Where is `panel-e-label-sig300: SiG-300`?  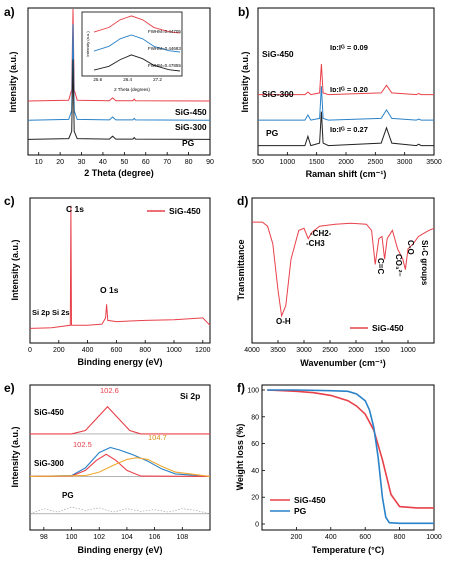
panel-e-label-sig300: SiG-300 is located at coordinates (49, 463).